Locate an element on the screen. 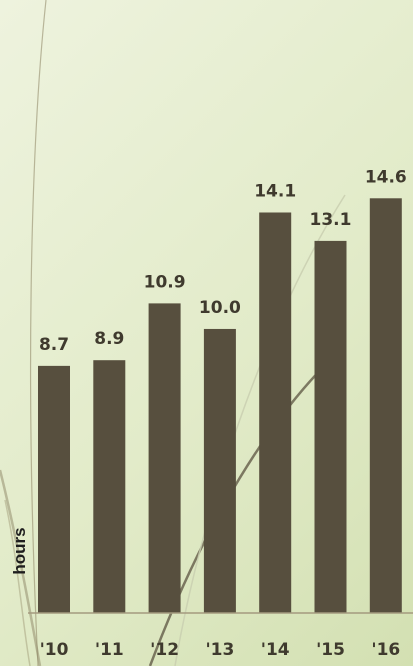 The height and width of the screenshot is (666, 413). value-label-2: 10.9 is located at coordinates (165, 282).